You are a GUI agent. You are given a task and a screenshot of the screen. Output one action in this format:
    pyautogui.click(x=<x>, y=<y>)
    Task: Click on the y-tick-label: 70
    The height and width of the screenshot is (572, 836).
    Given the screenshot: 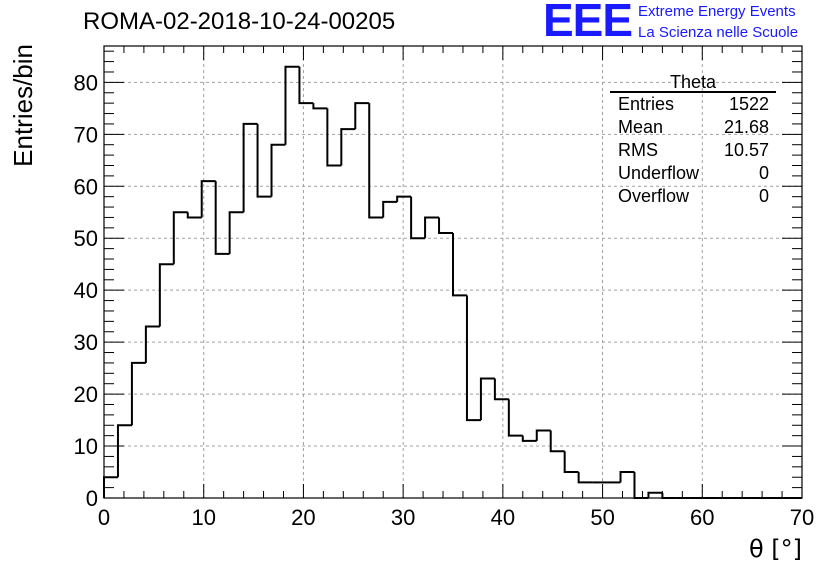 What is the action you would take?
    pyautogui.click(x=86, y=134)
    